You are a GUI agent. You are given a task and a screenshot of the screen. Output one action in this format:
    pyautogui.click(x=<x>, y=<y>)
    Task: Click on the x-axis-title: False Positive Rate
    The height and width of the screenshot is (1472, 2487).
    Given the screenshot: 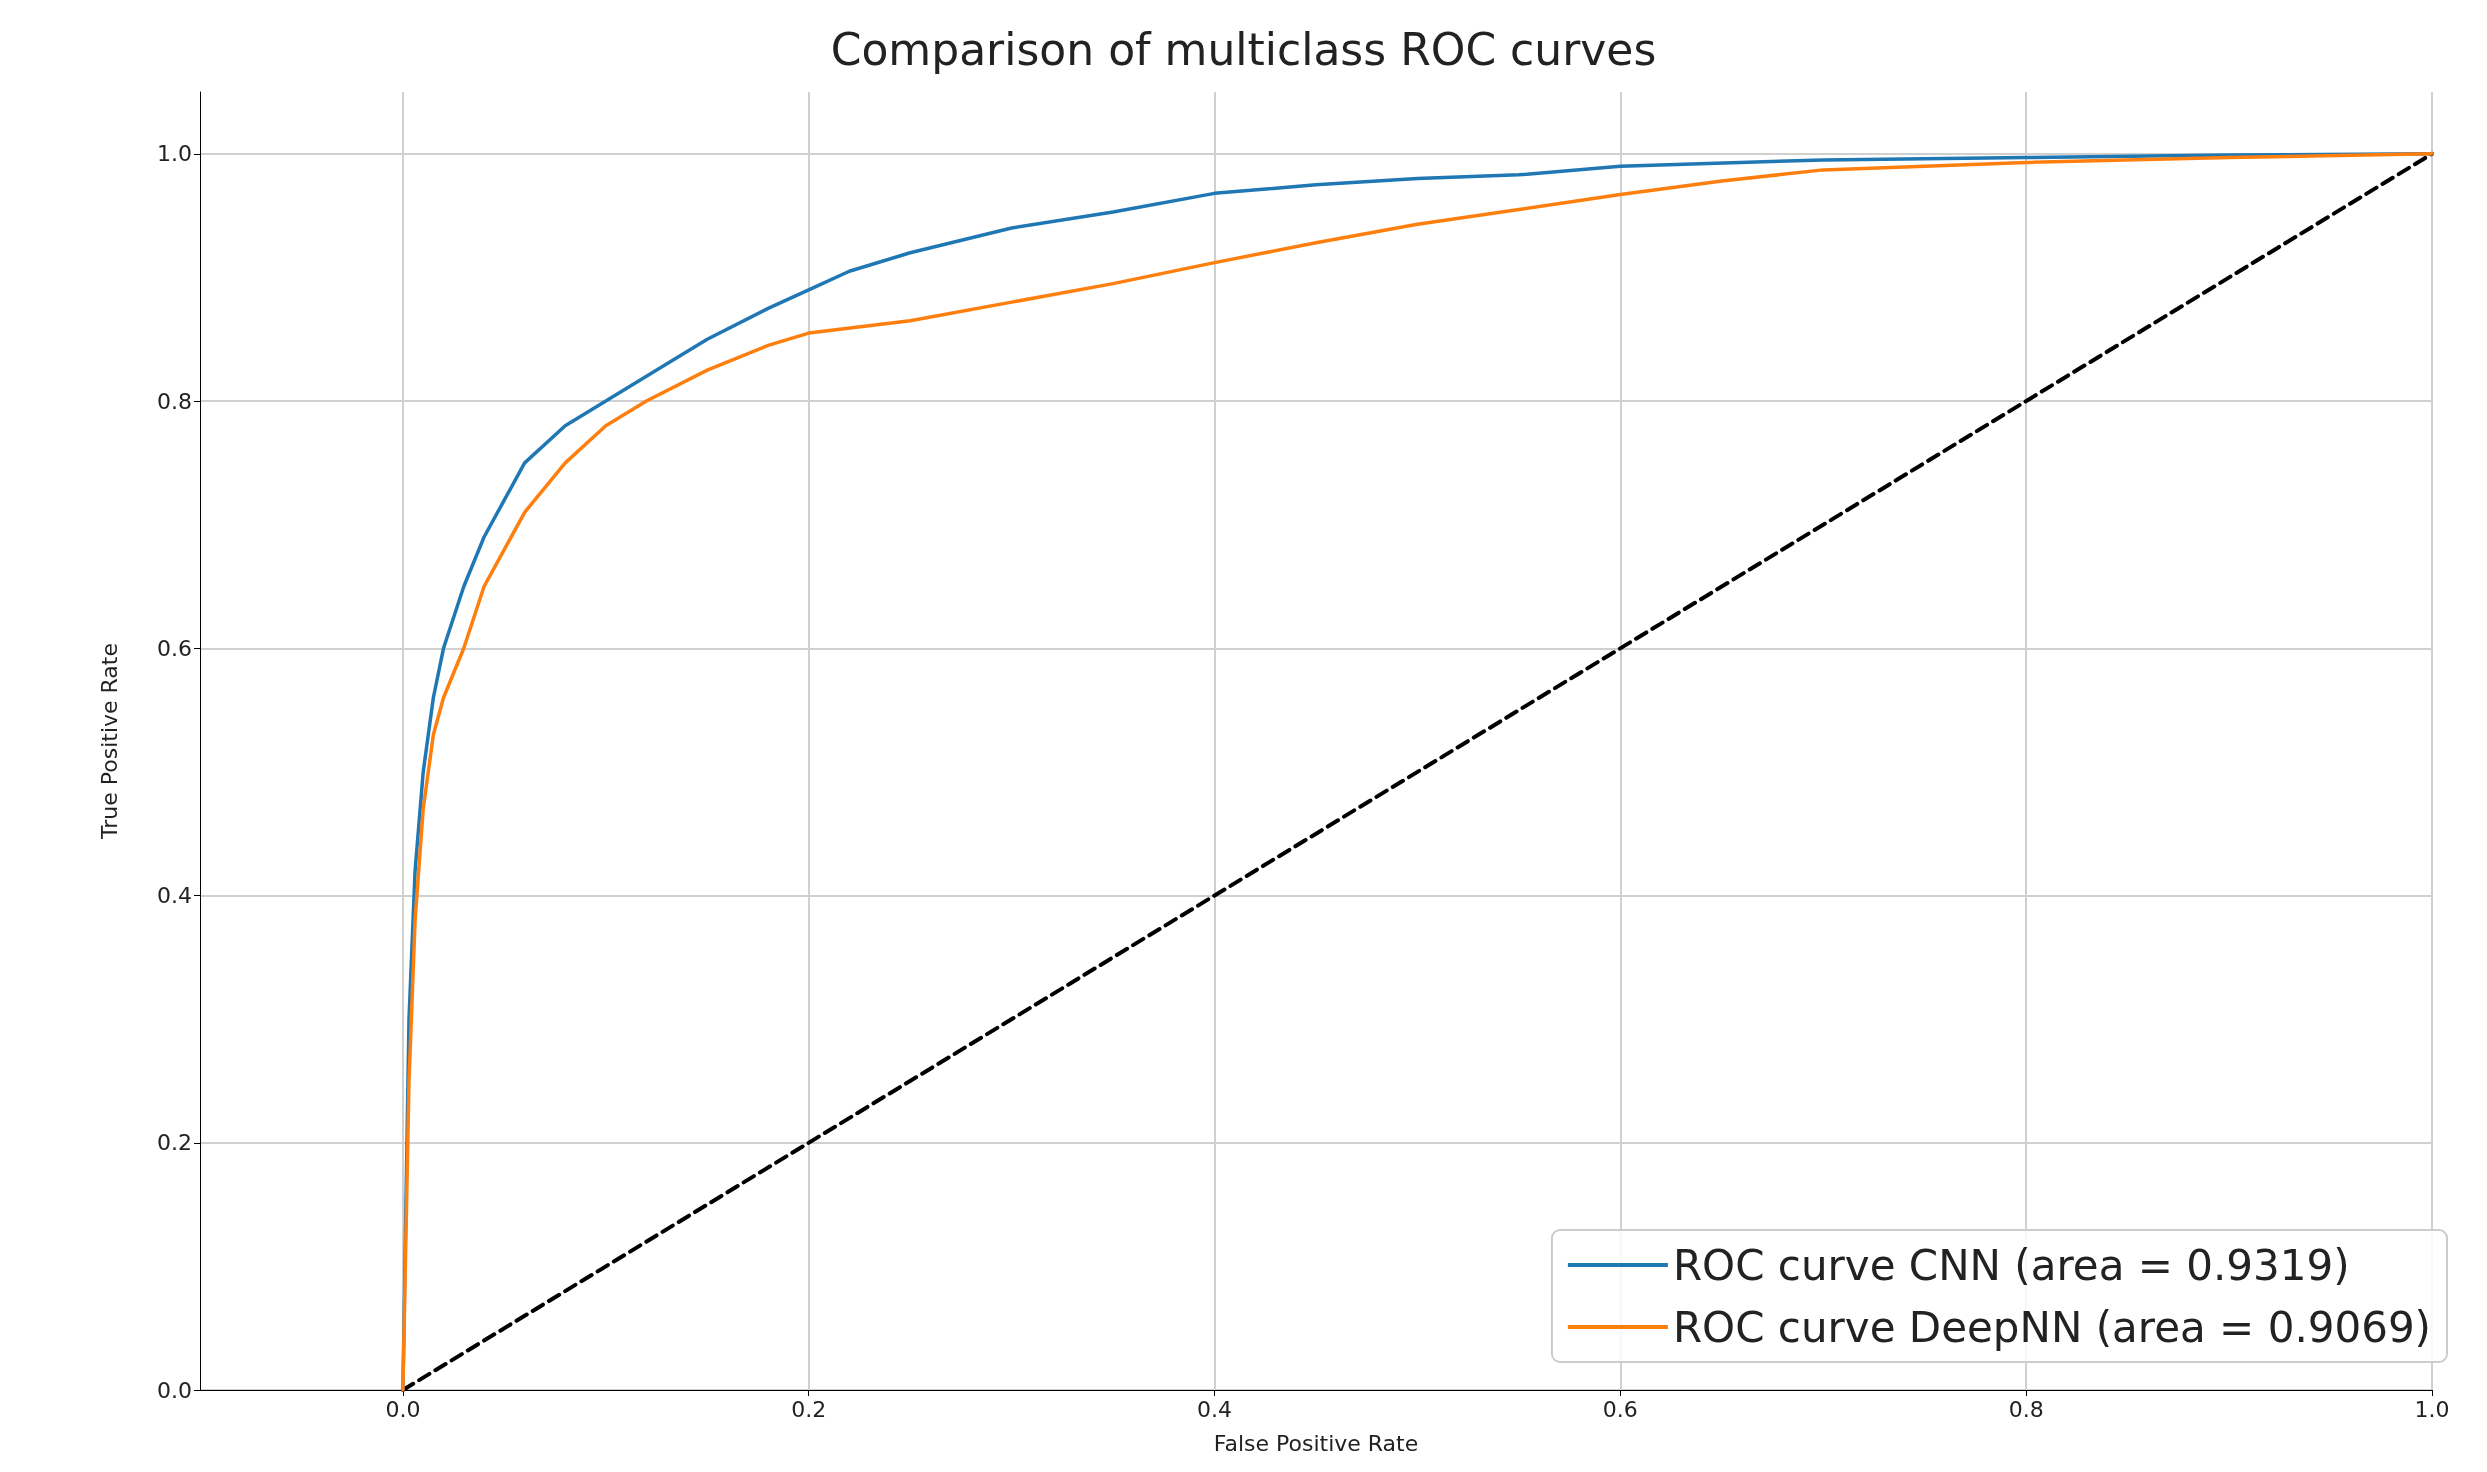 What is the action you would take?
    pyautogui.click(x=1316, y=1443)
    